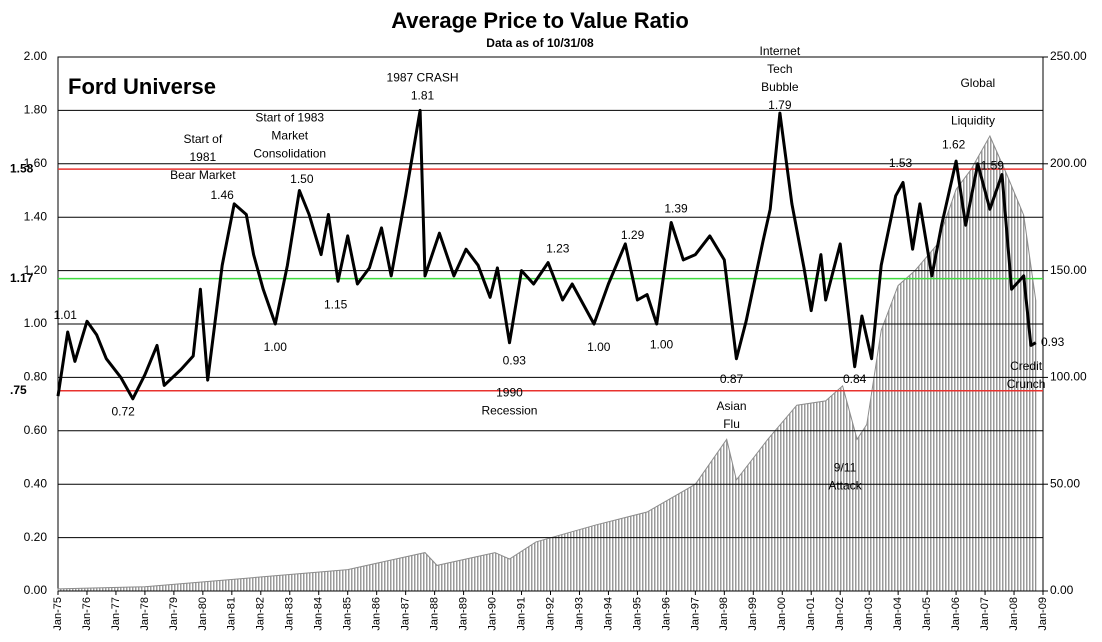 The height and width of the screenshot is (642, 1102). I want to click on annotation: Asian, so click(732, 406).